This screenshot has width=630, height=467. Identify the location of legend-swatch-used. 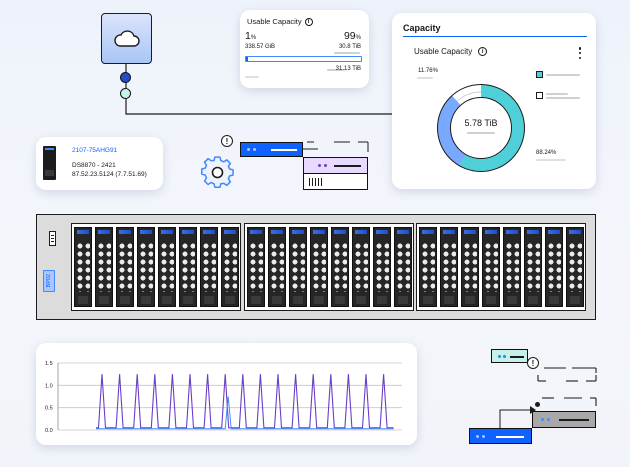
(539, 74).